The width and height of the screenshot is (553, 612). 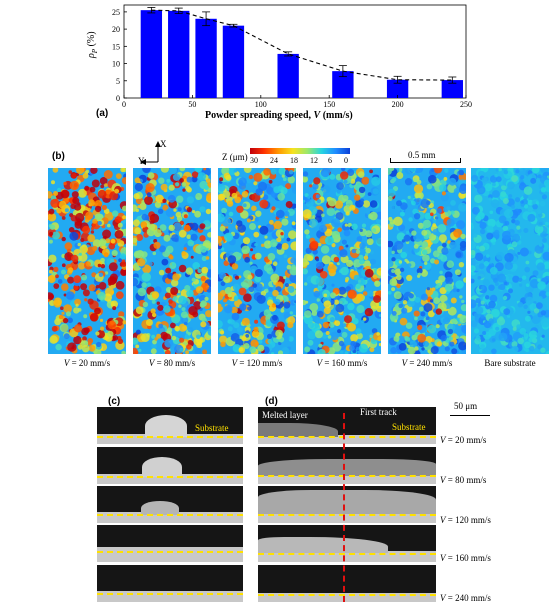 I want to click on map-scalebar-tick-left, so click(x=390, y=160).